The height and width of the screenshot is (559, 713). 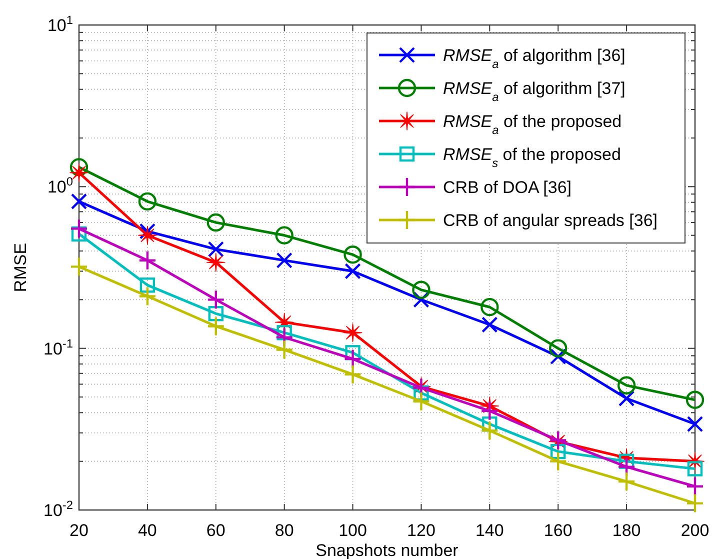 What do you see at coordinates (489, 530) in the screenshot?
I see `x-tick-label: 140` at bounding box center [489, 530].